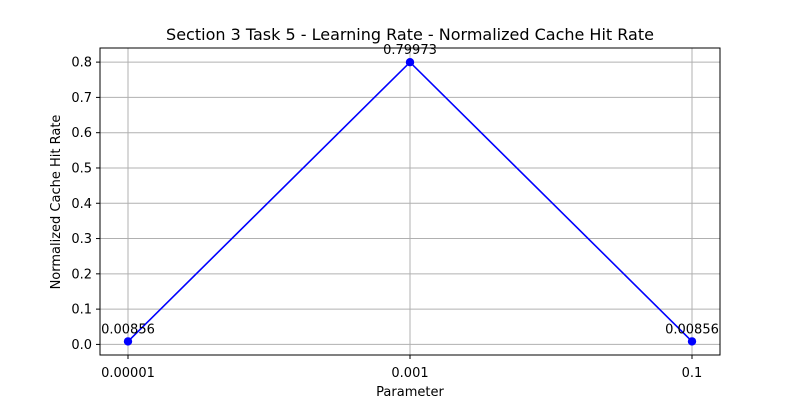  I want to click on y-tick-label: 0.7, so click(81, 98).